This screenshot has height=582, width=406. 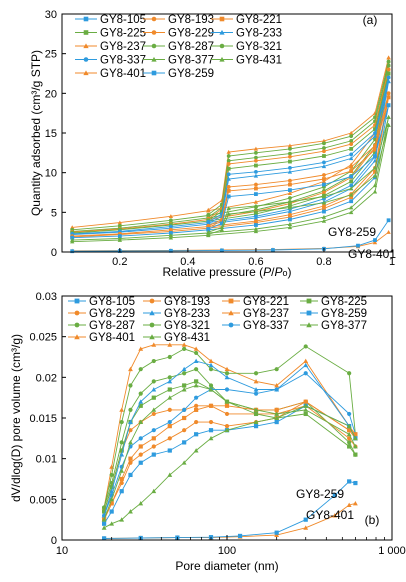 What do you see at coordinates (112, 302) in the screenshot?
I see `legend-label: GY8-105` at bounding box center [112, 302].